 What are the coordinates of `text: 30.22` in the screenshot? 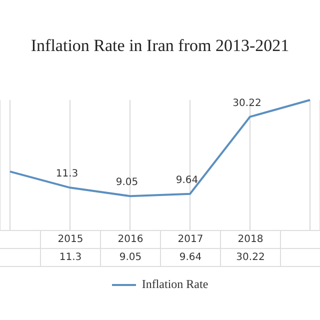 It's located at (247, 103).